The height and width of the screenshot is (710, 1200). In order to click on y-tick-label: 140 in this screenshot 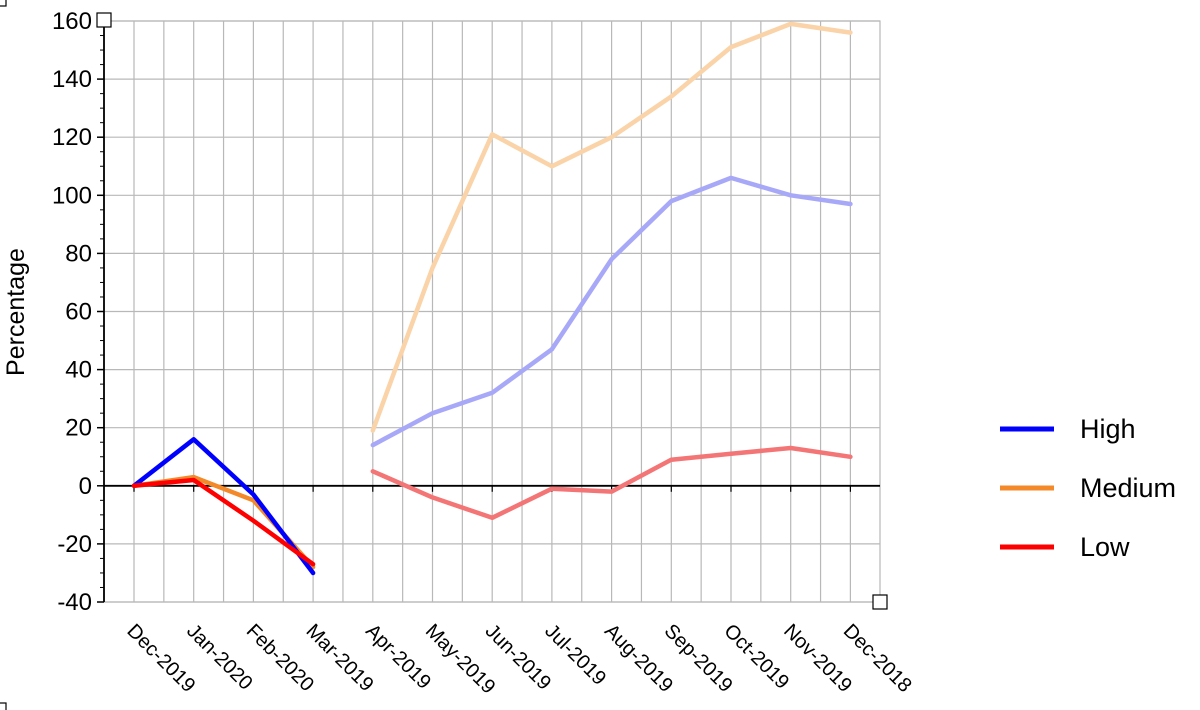, I will do `click(72, 79)`.